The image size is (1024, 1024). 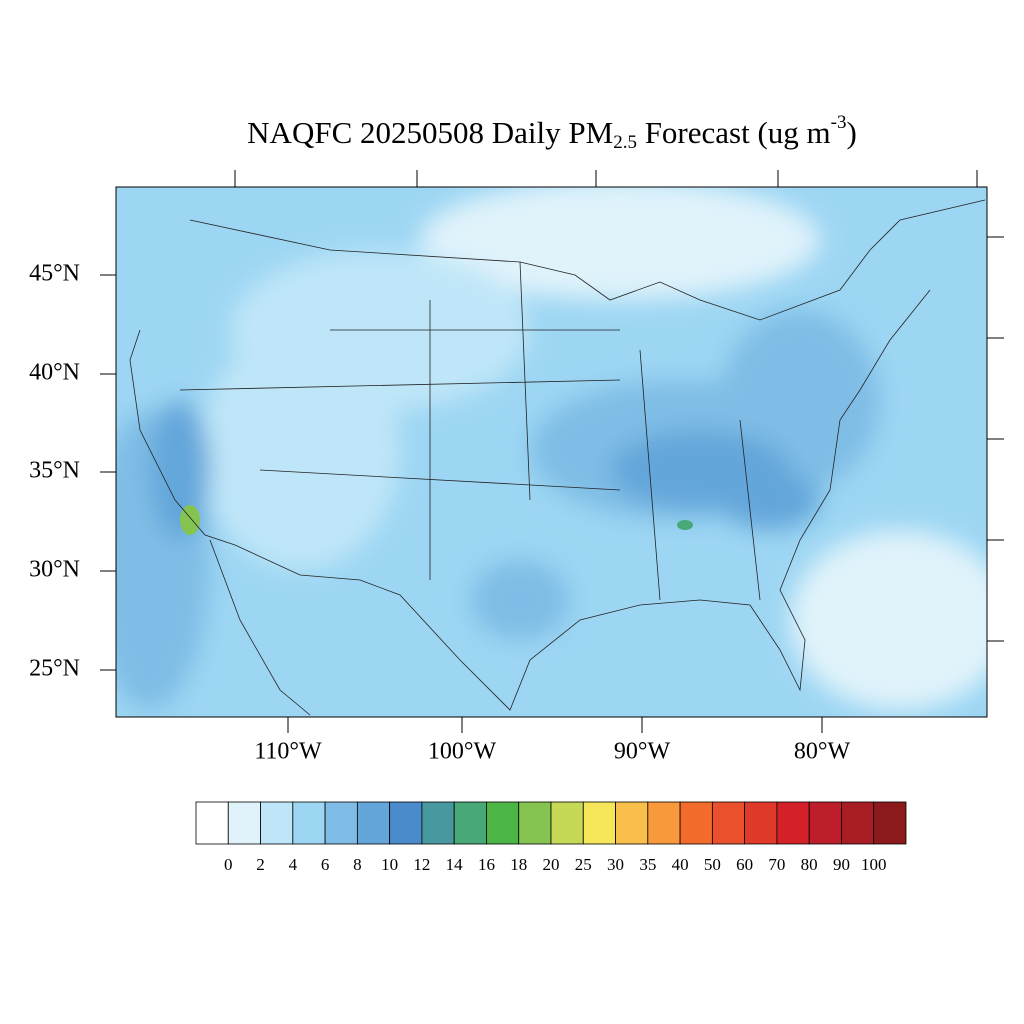 What do you see at coordinates (809, 864) in the screenshot?
I see `colorbar-label: 80` at bounding box center [809, 864].